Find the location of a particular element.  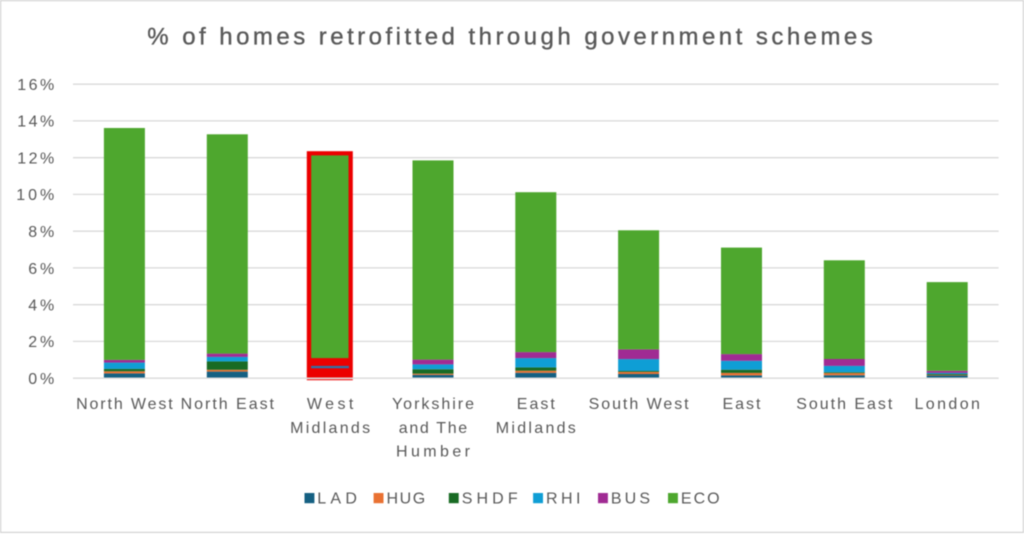

svg-text: Yorkshire is located at coordinates (433, 404).